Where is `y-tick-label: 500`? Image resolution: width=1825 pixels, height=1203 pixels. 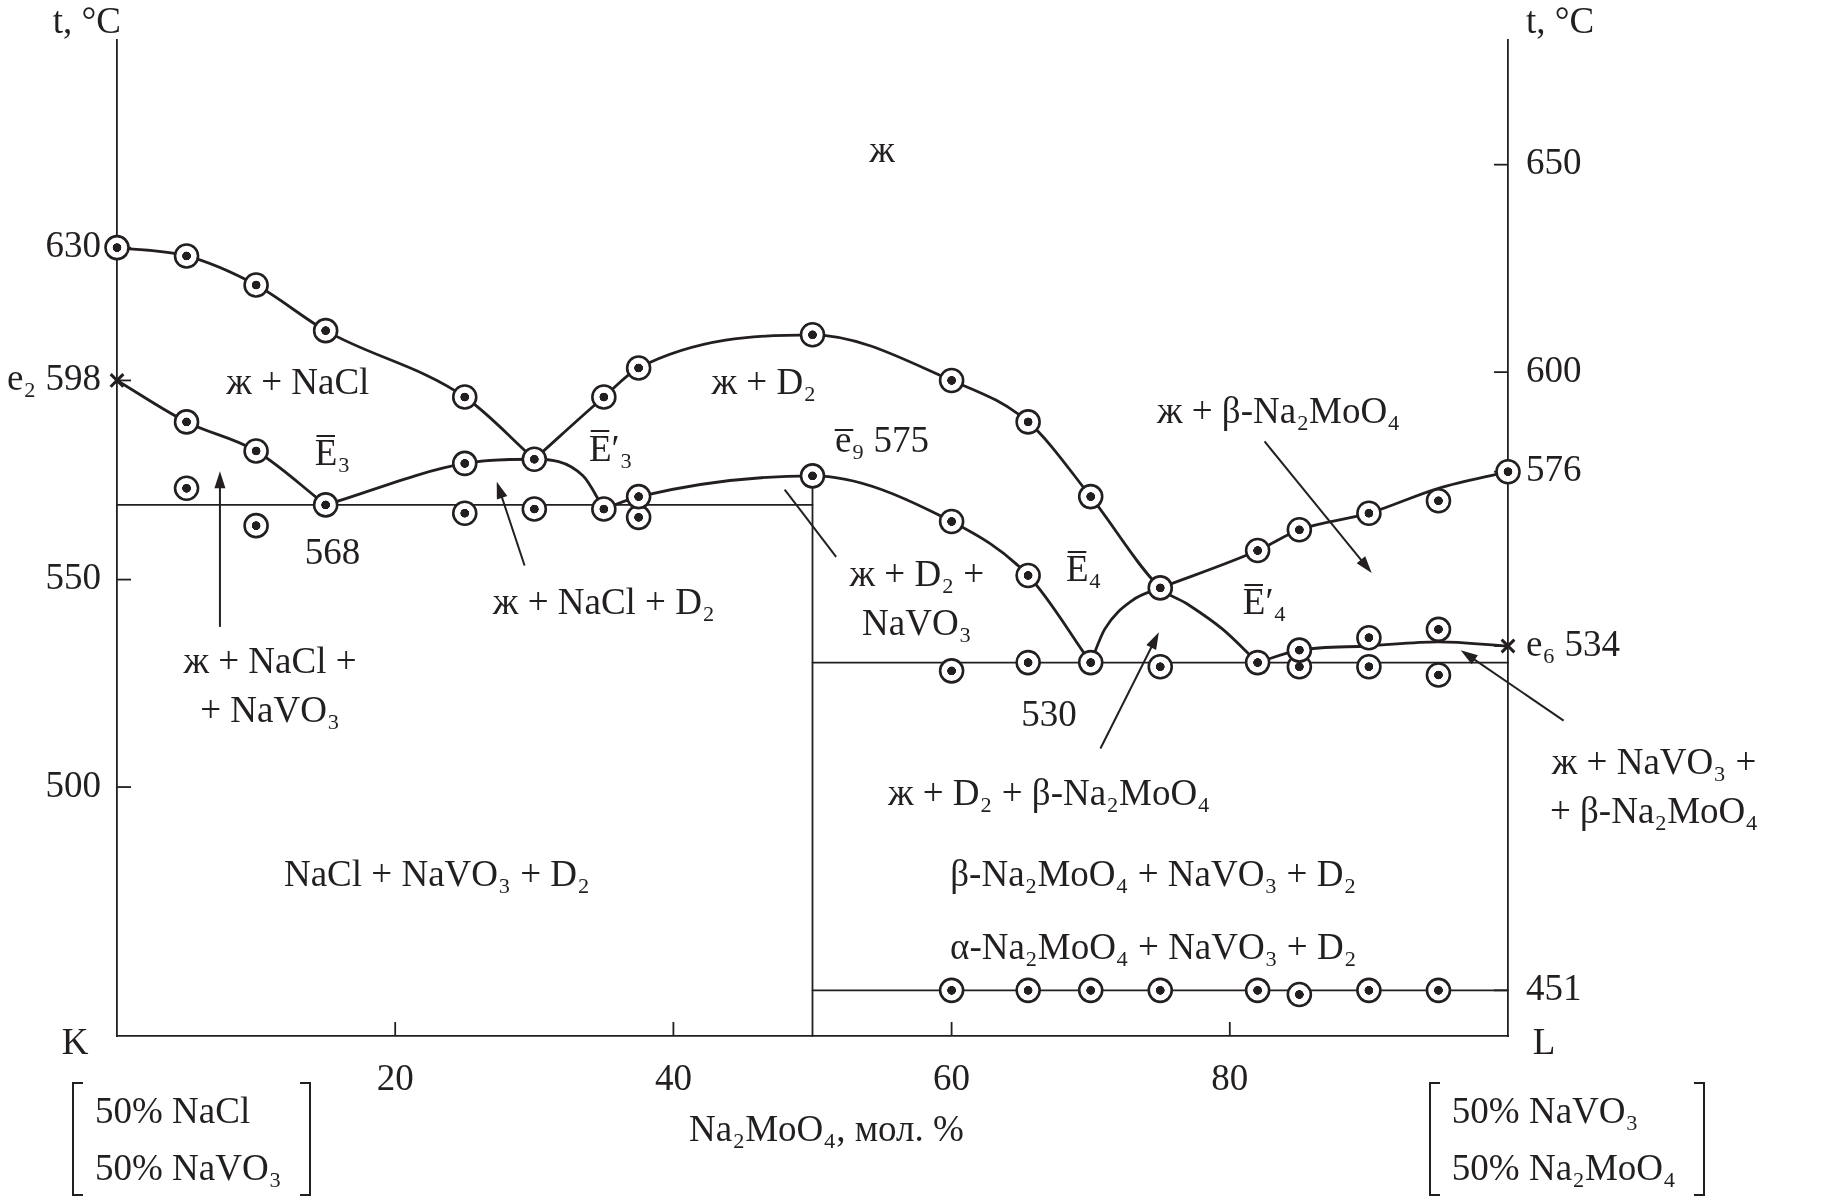
y-tick-label: 500 is located at coordinates (73, 784).